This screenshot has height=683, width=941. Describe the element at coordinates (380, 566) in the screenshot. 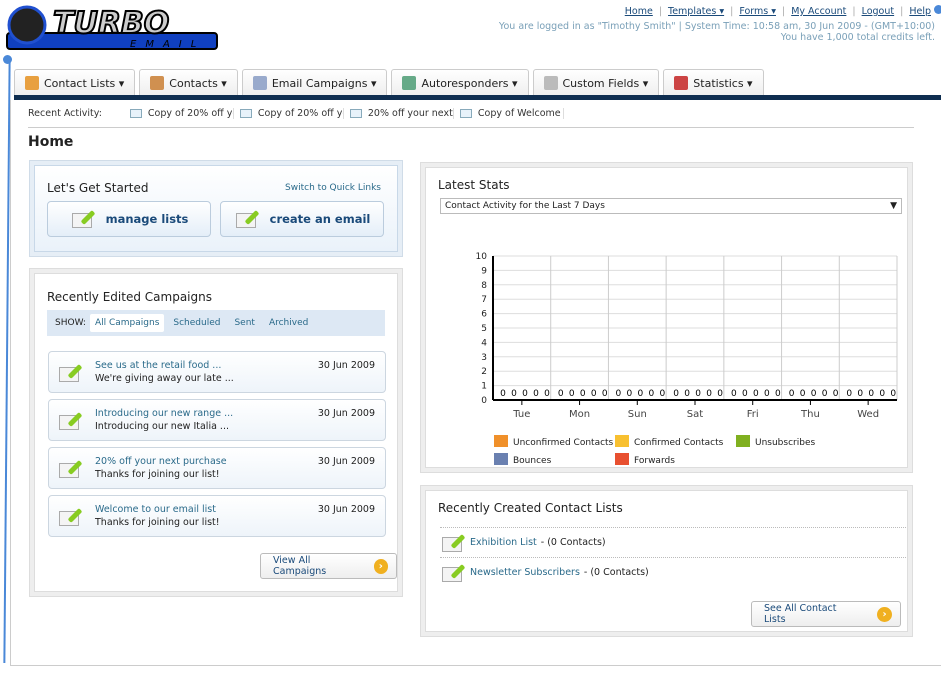

I see `arrow-right-icon: ›` at that location.